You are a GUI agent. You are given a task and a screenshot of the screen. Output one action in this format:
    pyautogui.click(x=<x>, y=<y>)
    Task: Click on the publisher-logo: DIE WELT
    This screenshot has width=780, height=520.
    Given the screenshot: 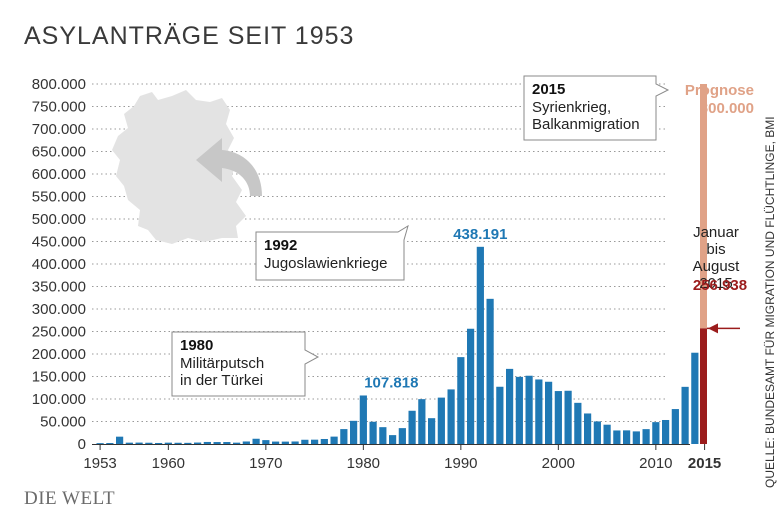 What is the action you would take?
    pyautogui.click(x=69, y=499)
    